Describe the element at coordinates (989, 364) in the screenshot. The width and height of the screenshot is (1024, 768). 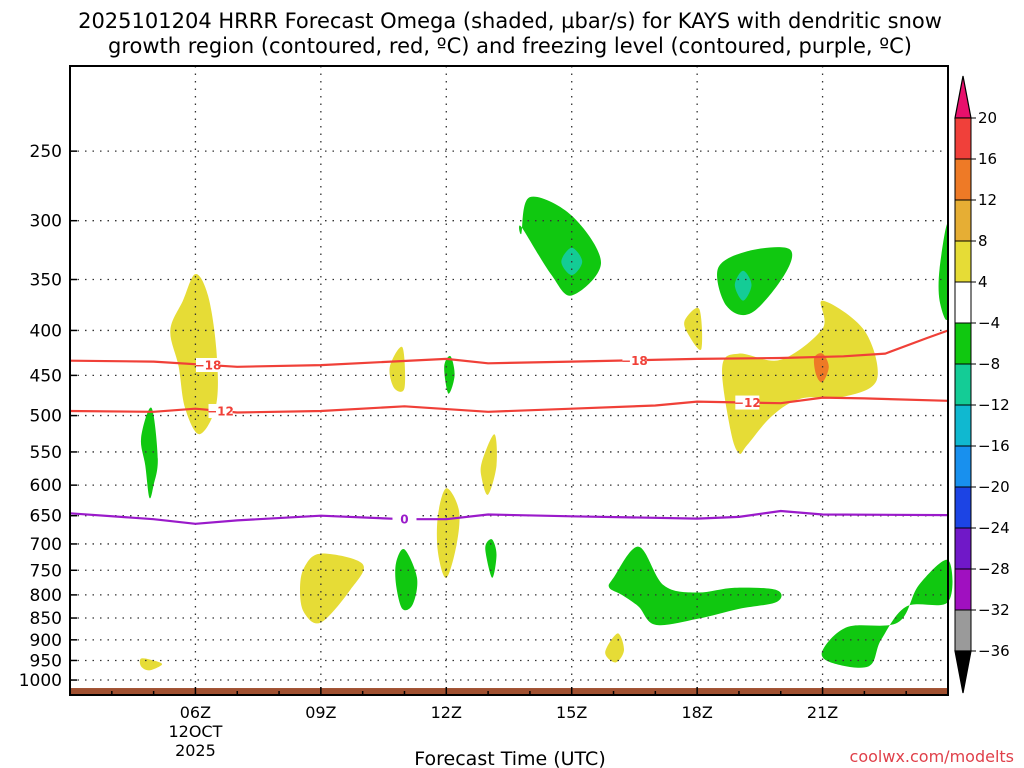
I see `colorbar-label-6: −8` at that location.